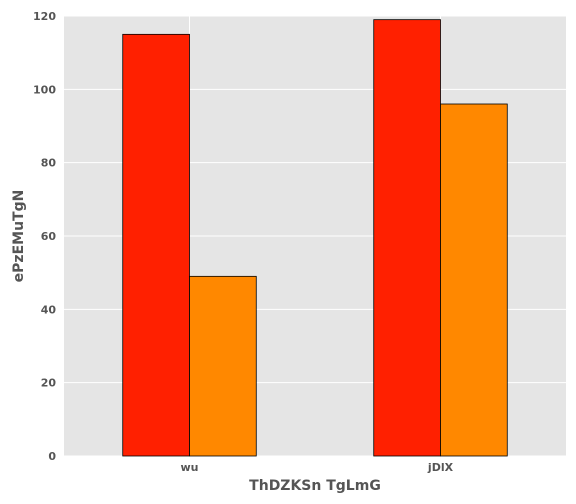 The image size is (576, 504). What do you see at coordinates (49, 383) in the screenshot?
I see `y-tick-label: 20` at bounding box center [49, 383].